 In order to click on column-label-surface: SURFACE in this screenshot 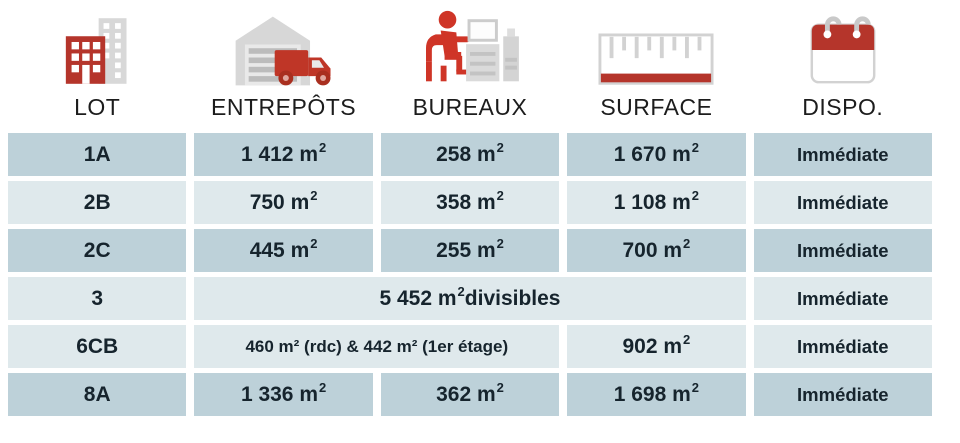, I will do `click(656, 107)`.